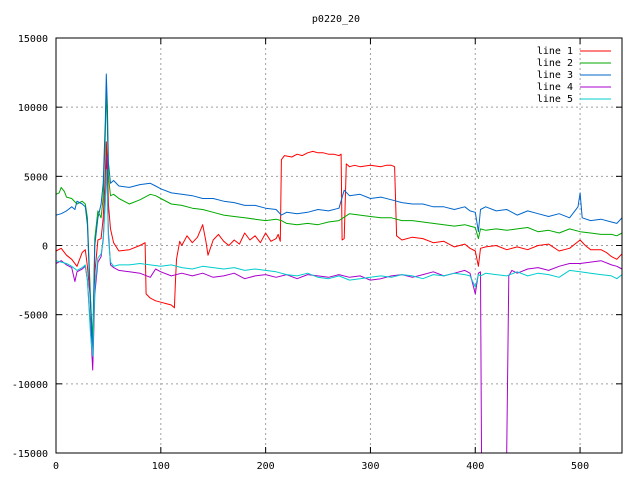  Describe the element at coordinates (555, 87) in the screenshot. I see `legend-label-4: line 4` at that location.